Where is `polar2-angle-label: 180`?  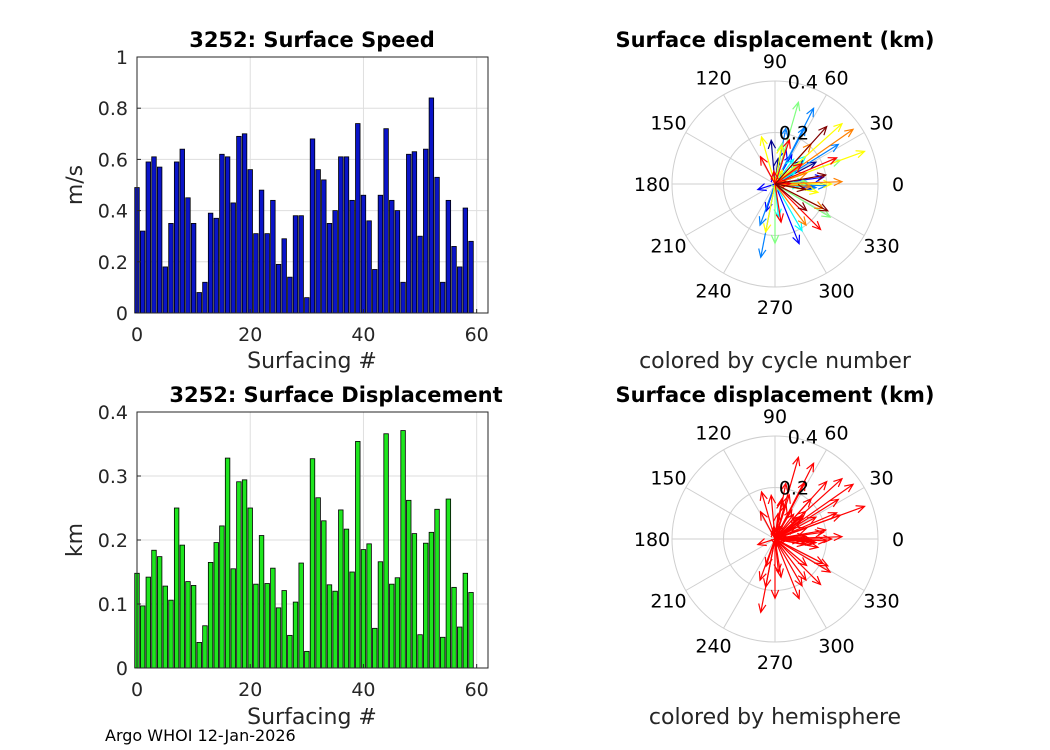 polar2-angle-label: 180 is located at coordinates (652, 540).